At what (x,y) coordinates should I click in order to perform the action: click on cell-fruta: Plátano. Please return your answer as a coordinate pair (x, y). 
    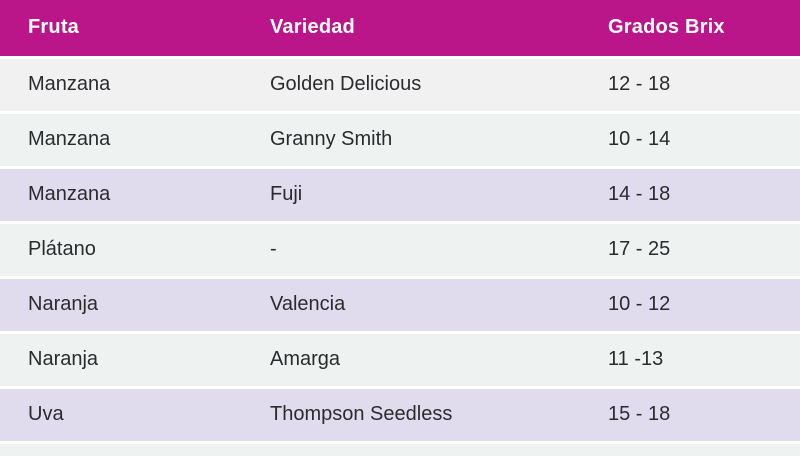
    Looking at the image, I should click on (62, 249).